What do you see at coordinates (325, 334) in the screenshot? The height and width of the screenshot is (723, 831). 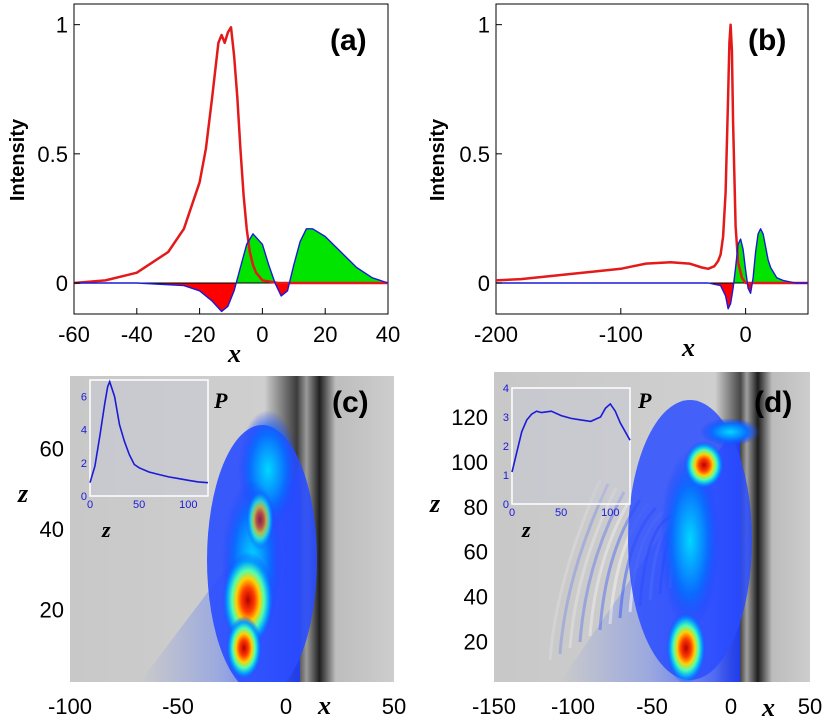 I see `x-tick-label: 20` at bounding box center [325, 334].